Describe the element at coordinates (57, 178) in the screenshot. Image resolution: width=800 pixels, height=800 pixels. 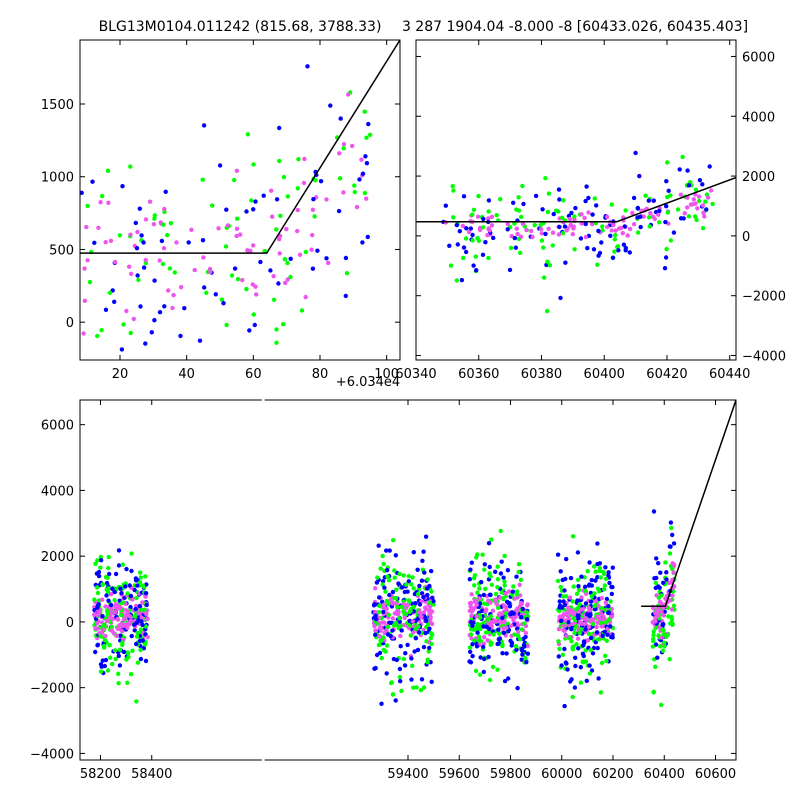
I see `y-tick-label: 1000` at that location.